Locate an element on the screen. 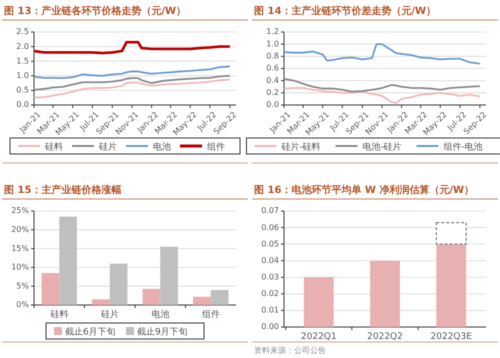 The image size is (500, 358). x-tick-label: 电池 is located at coordinates (160, 314).